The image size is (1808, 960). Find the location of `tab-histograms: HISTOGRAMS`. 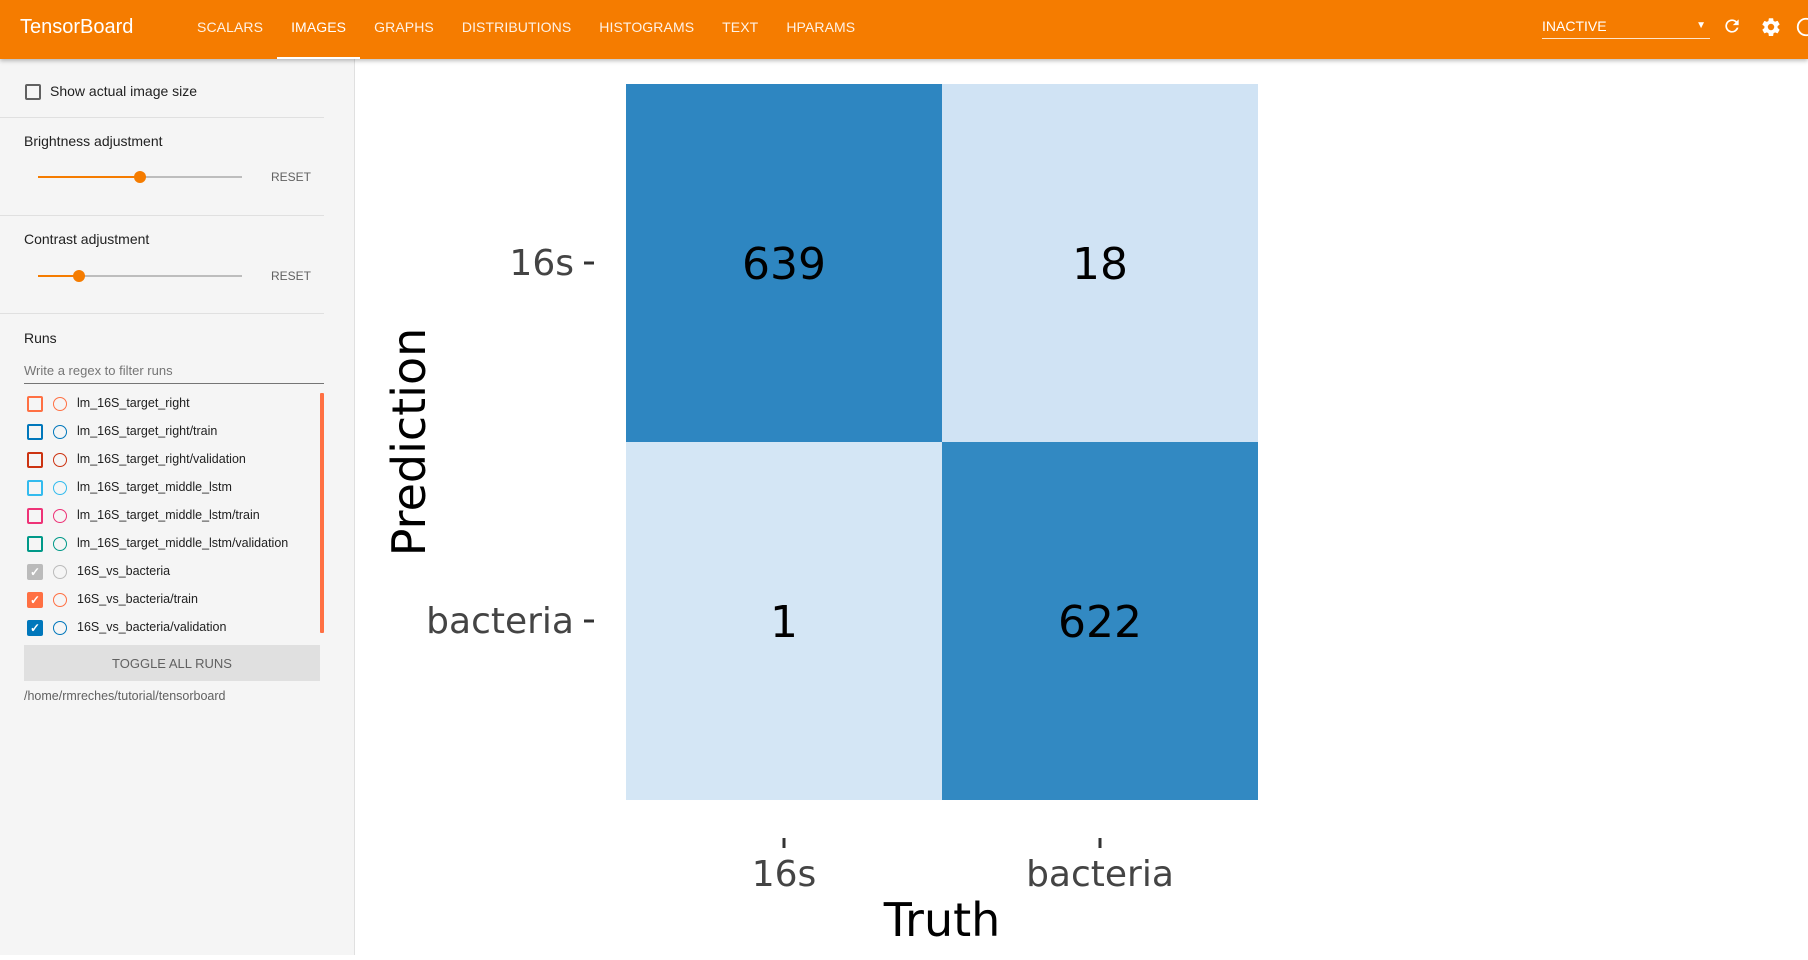

tab-histograms: HISTOGRAMS is located at coordinates (647, 27).